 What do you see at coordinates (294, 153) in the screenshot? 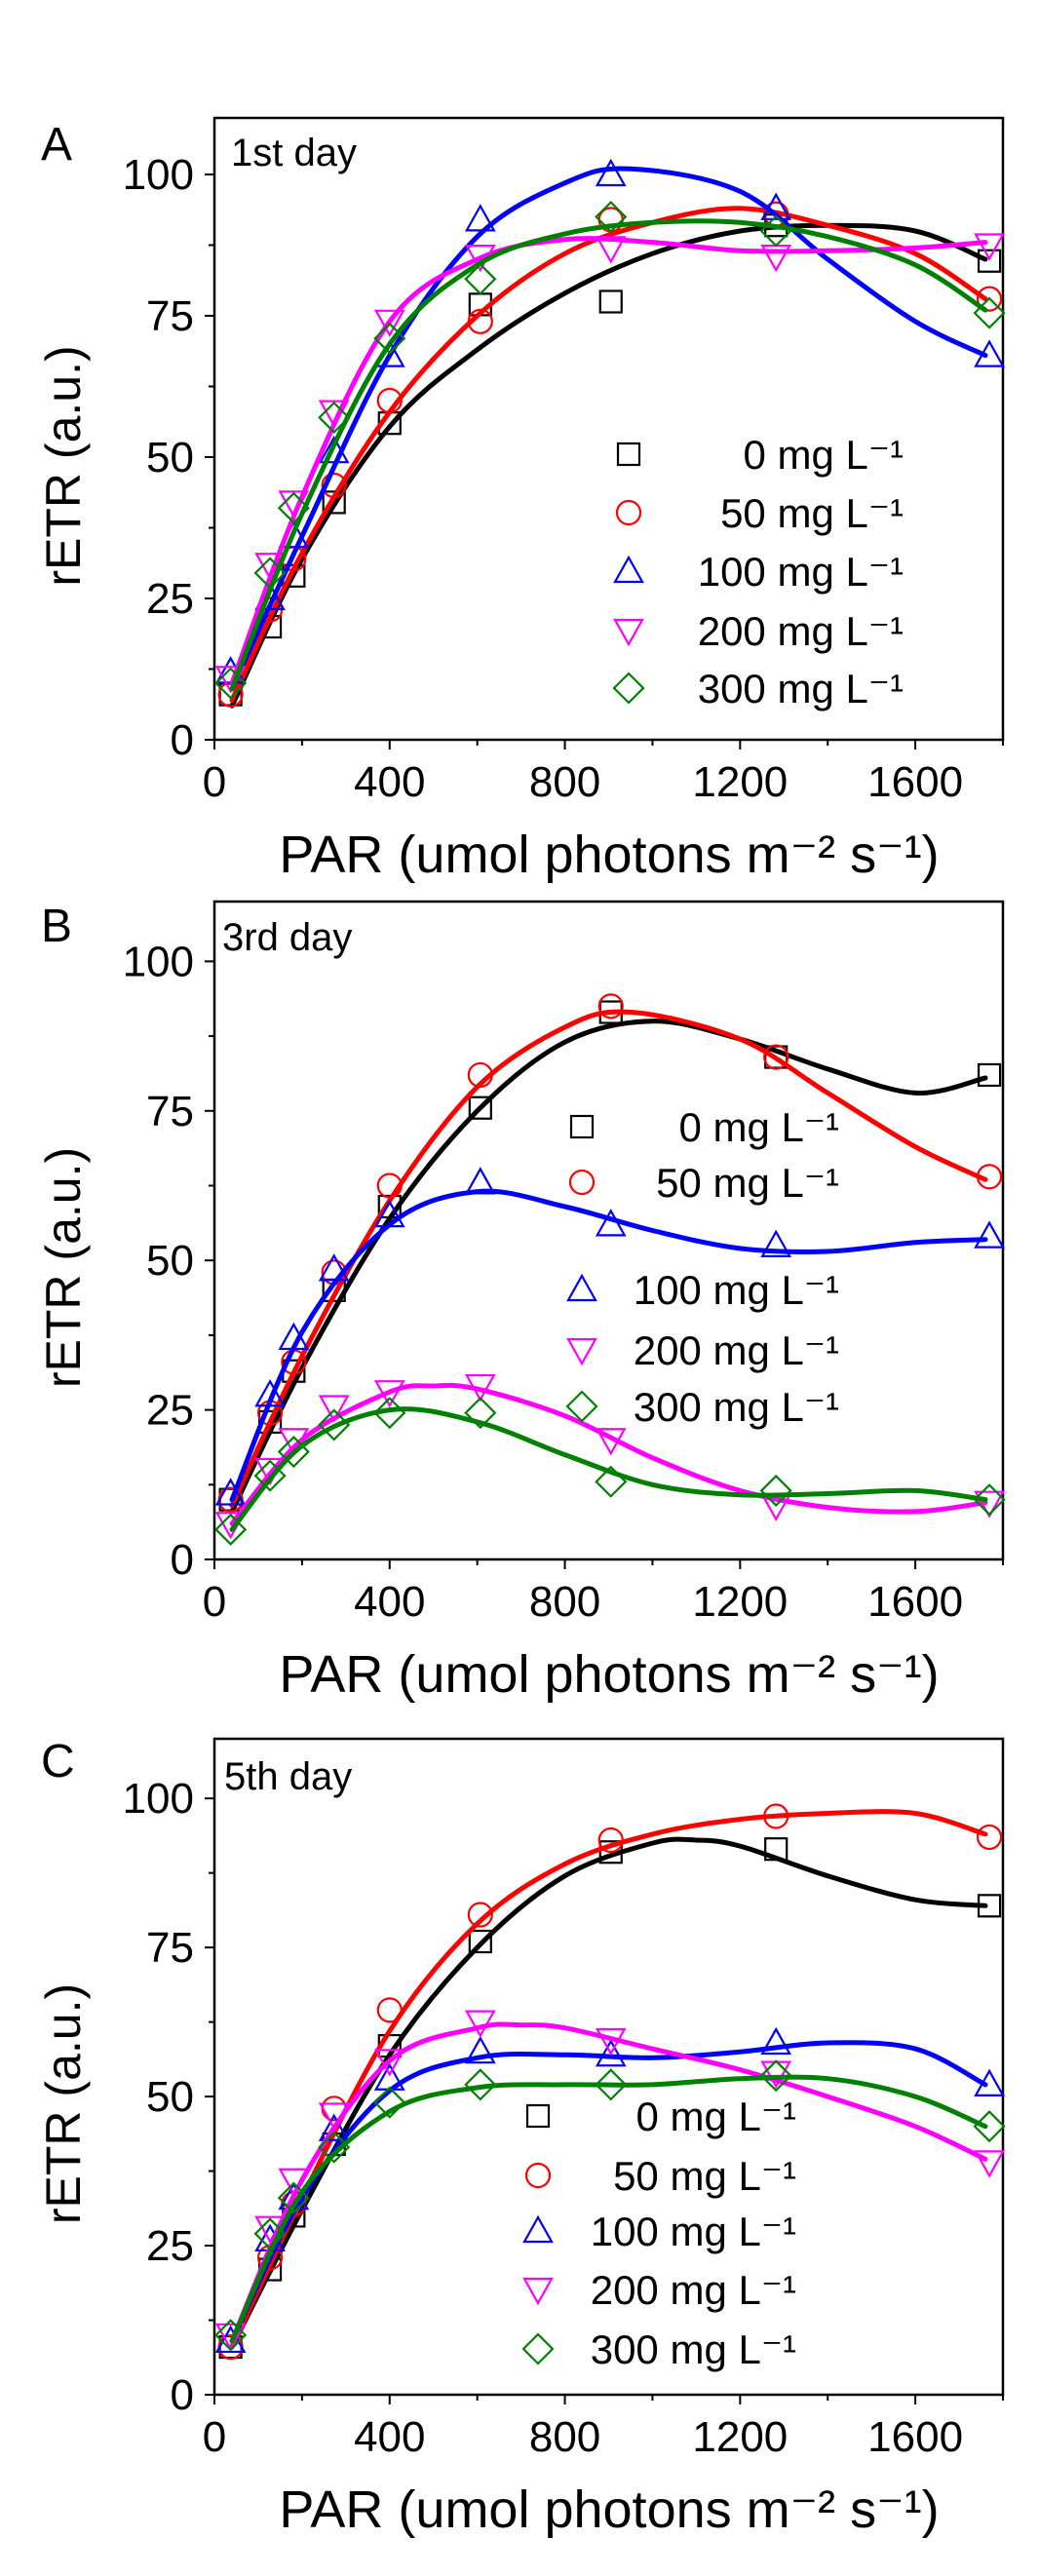
I see `day-annotation: 1st day` at bounding box center [294, 153].